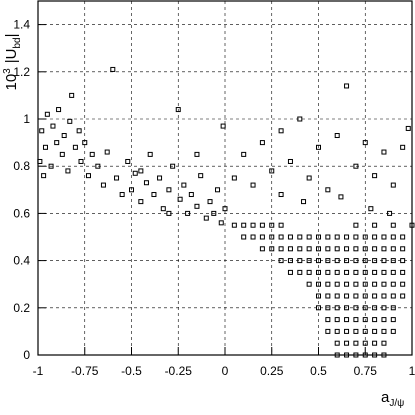 This screenshot has width=415, height=415. What do you see at coordinates (21, 25) in the screenshot?
I see `y-tick-label: 1.4` at bounding box center [21, 25].